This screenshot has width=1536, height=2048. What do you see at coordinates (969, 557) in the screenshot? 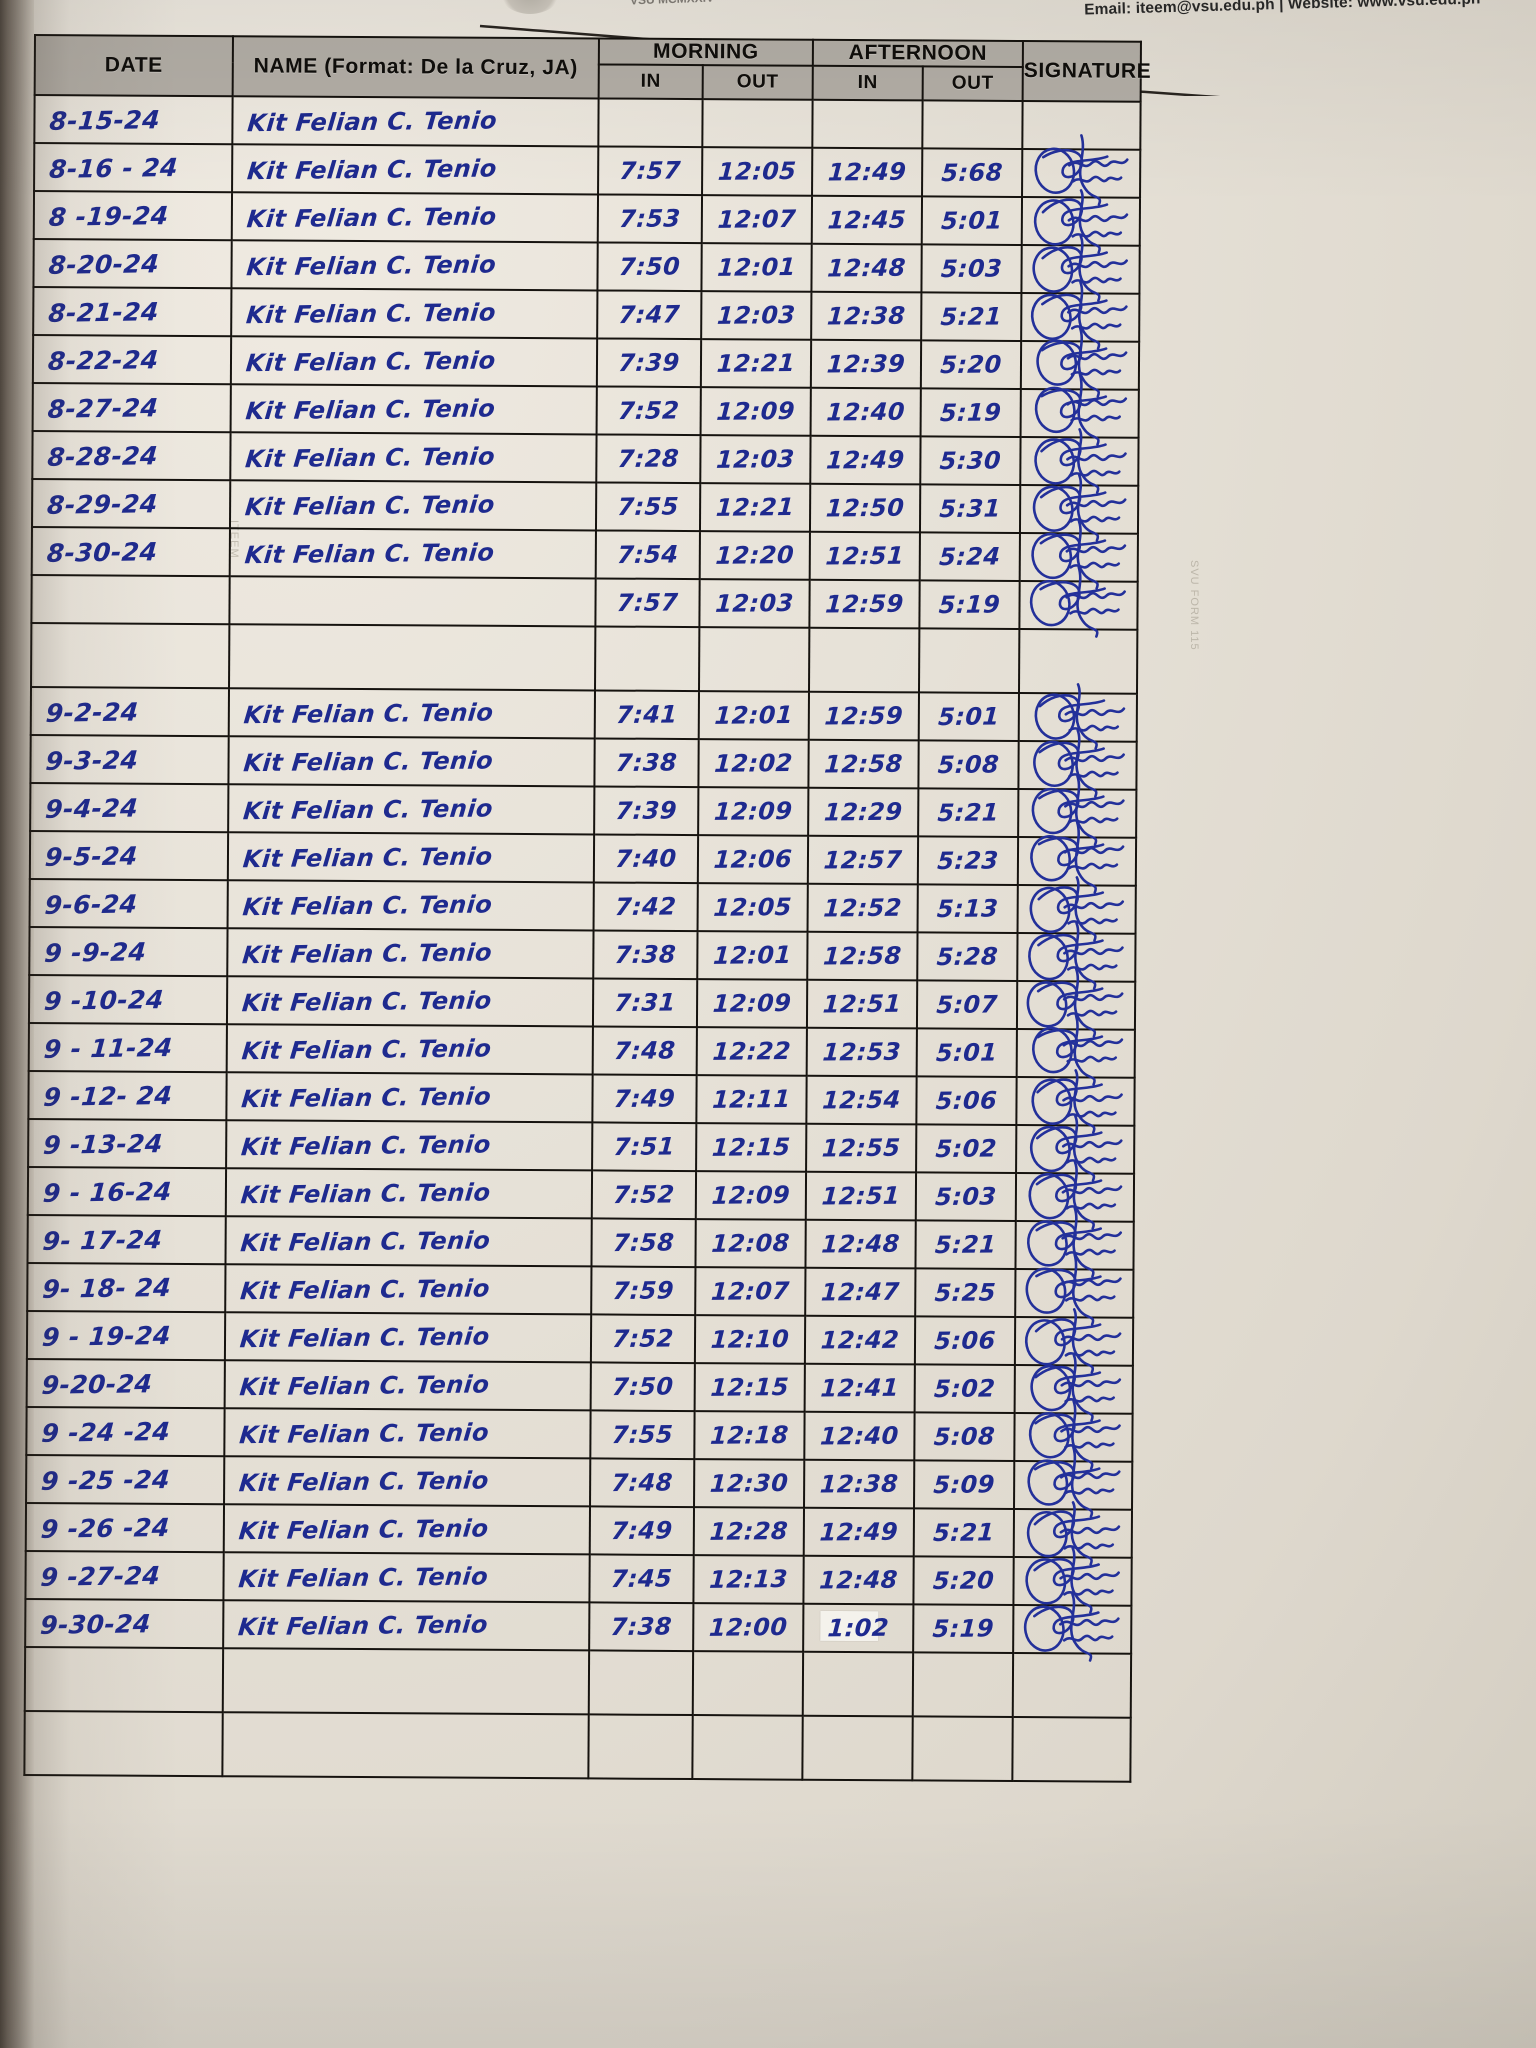
I see `cell-afternoon-out: 5:24` at bounding box center [969, 557].